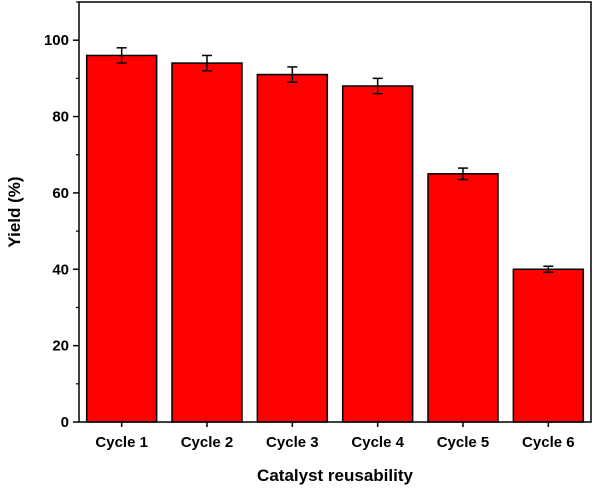  What do you see at coordinates (335, 475) in the screenshot?
I see `x-axis-title: Catalyst reusability` at bounding box center [335, 475].